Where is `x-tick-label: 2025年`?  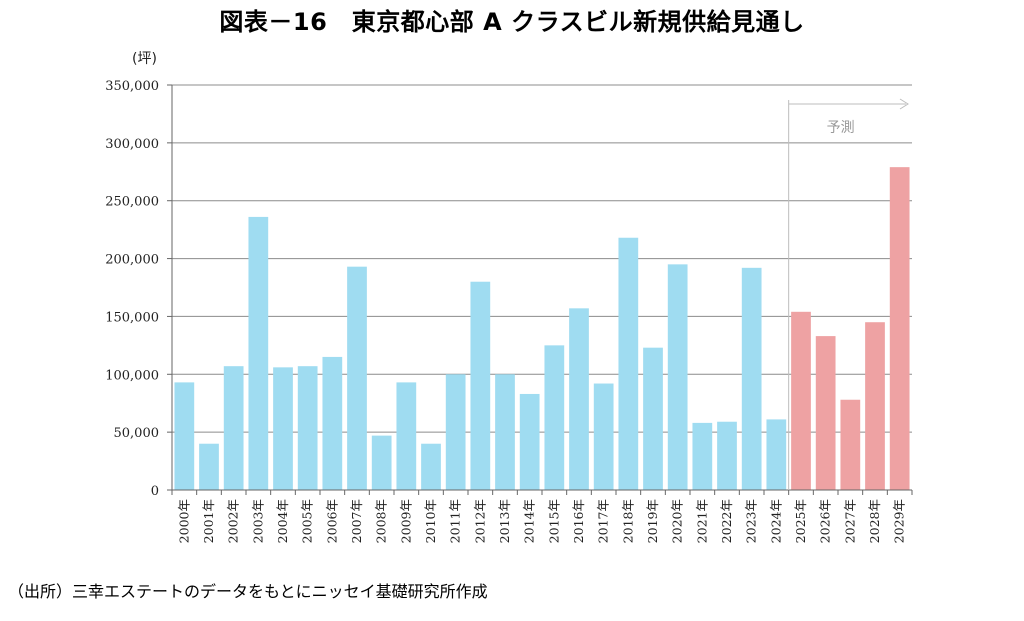 x-tick-label: 2025年 is located at coordinates (800, 521).